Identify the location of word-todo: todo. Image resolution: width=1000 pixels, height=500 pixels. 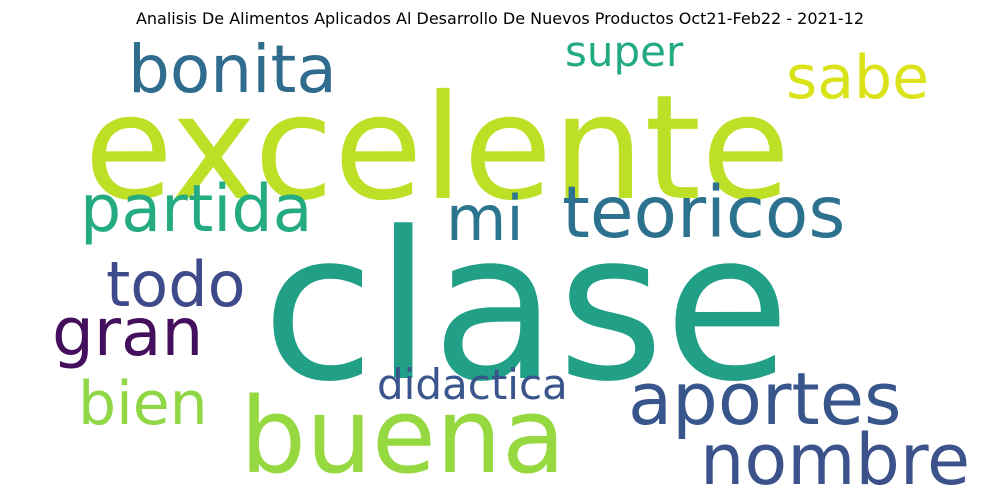
(176, 284).